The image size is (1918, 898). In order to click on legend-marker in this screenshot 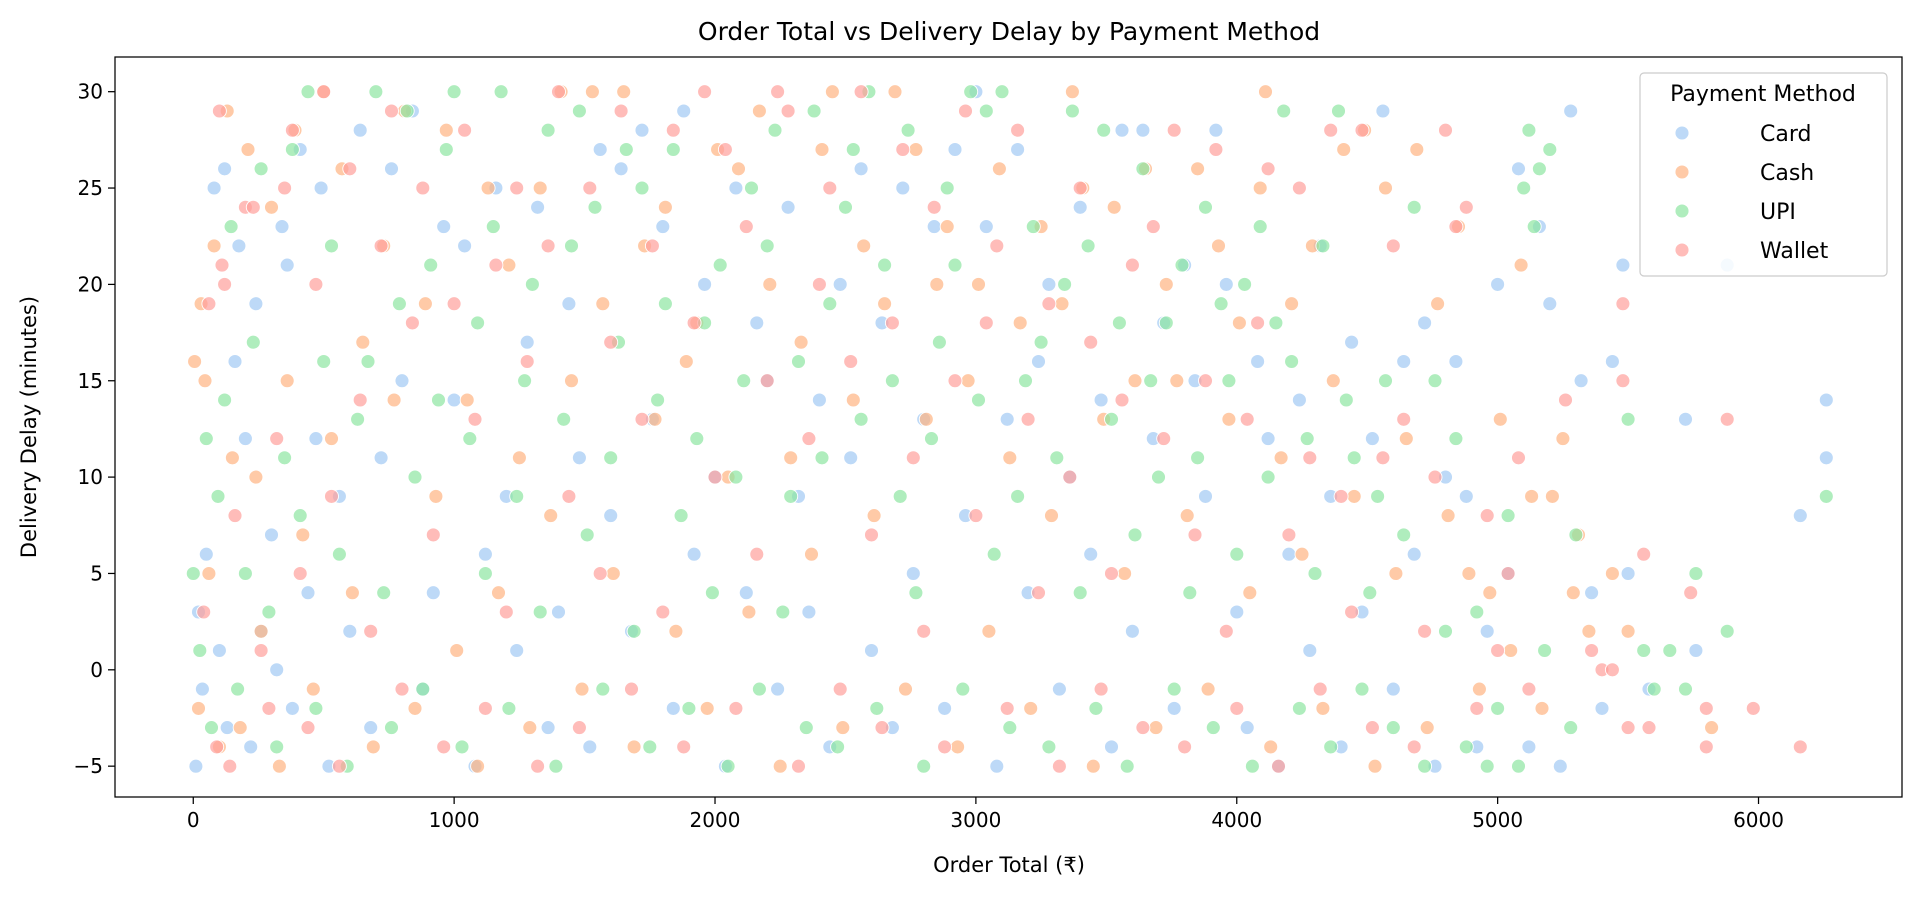, I will do `click(1682, 211)`.